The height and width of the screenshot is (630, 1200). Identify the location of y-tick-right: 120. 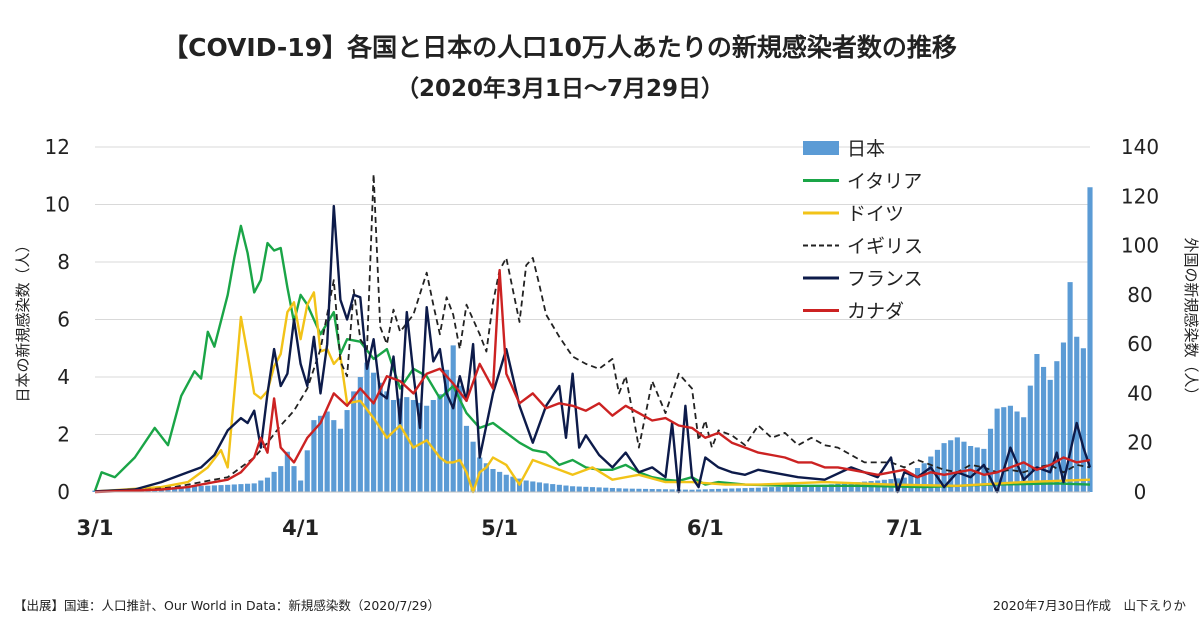
(1140, 196).